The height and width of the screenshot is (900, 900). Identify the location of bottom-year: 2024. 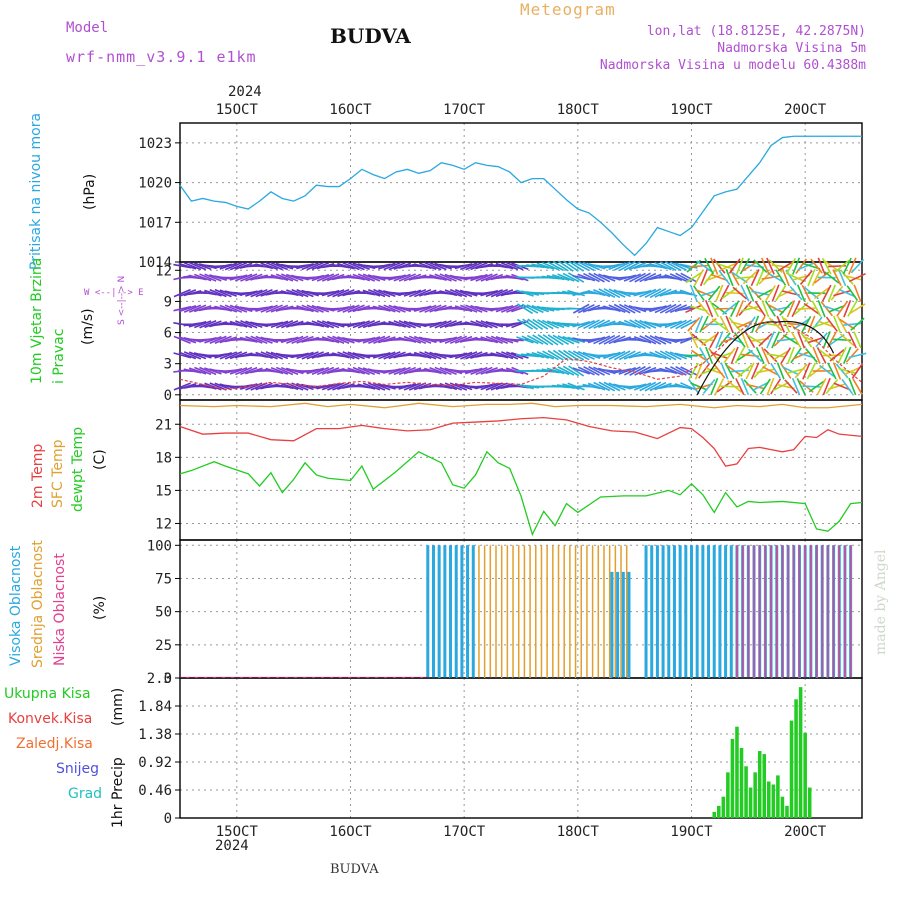
(232, 846).